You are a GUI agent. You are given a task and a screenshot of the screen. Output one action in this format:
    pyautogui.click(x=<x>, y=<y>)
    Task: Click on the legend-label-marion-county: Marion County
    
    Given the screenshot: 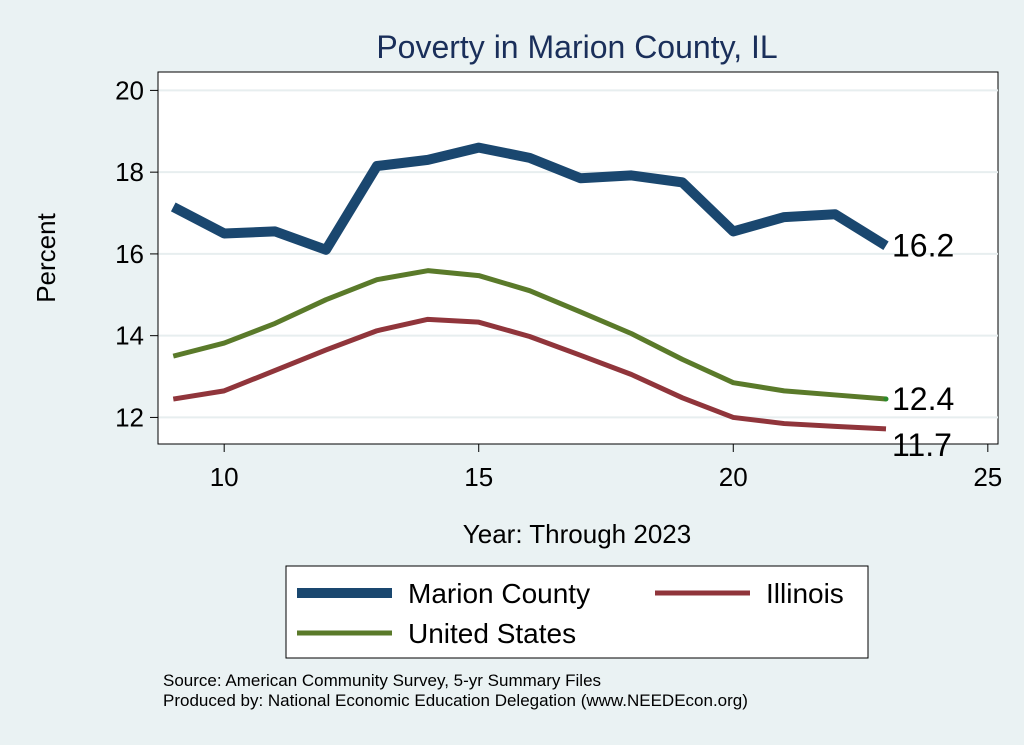 What is the action you would take?
    pyautogui.click(x=499, y=593)
    